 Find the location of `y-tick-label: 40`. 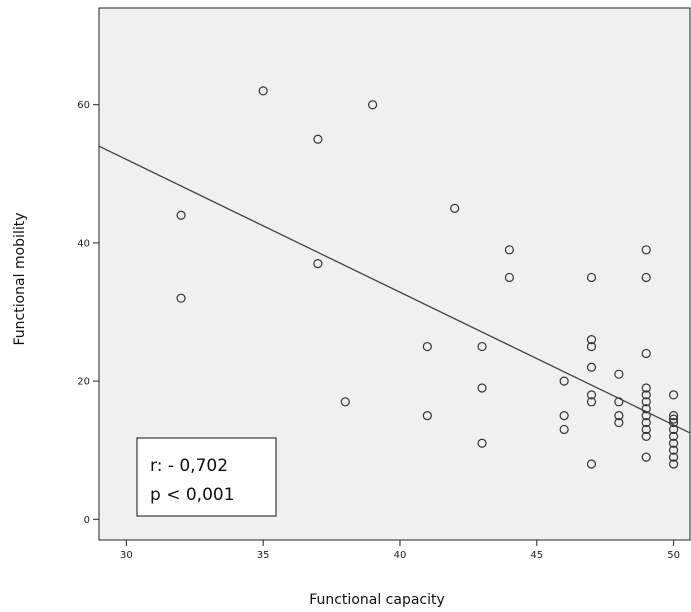

y-tick-label: 40 is located at coordinates (83, 243).